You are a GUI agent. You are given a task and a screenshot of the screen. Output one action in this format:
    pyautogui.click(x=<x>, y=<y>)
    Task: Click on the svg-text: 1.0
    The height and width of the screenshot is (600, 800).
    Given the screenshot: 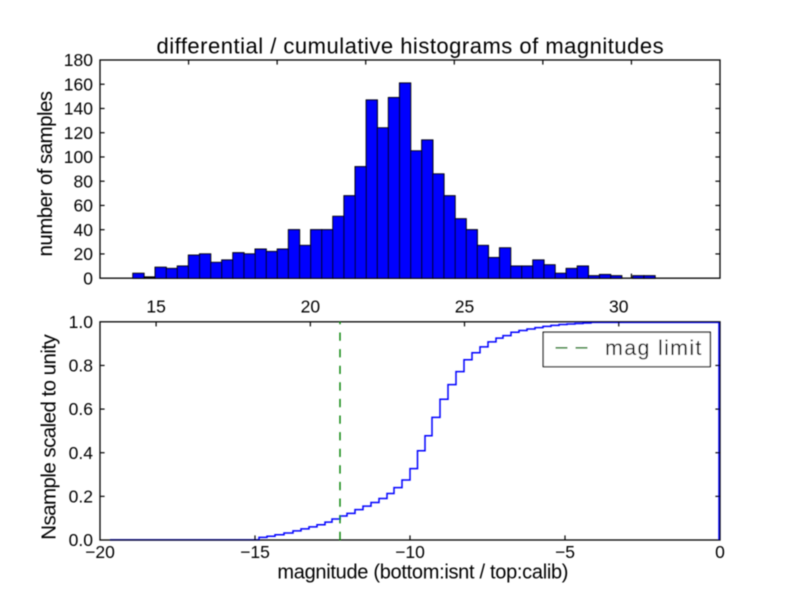 What is the action you would take?
    pyautogui.click(x=81, y=322)
    